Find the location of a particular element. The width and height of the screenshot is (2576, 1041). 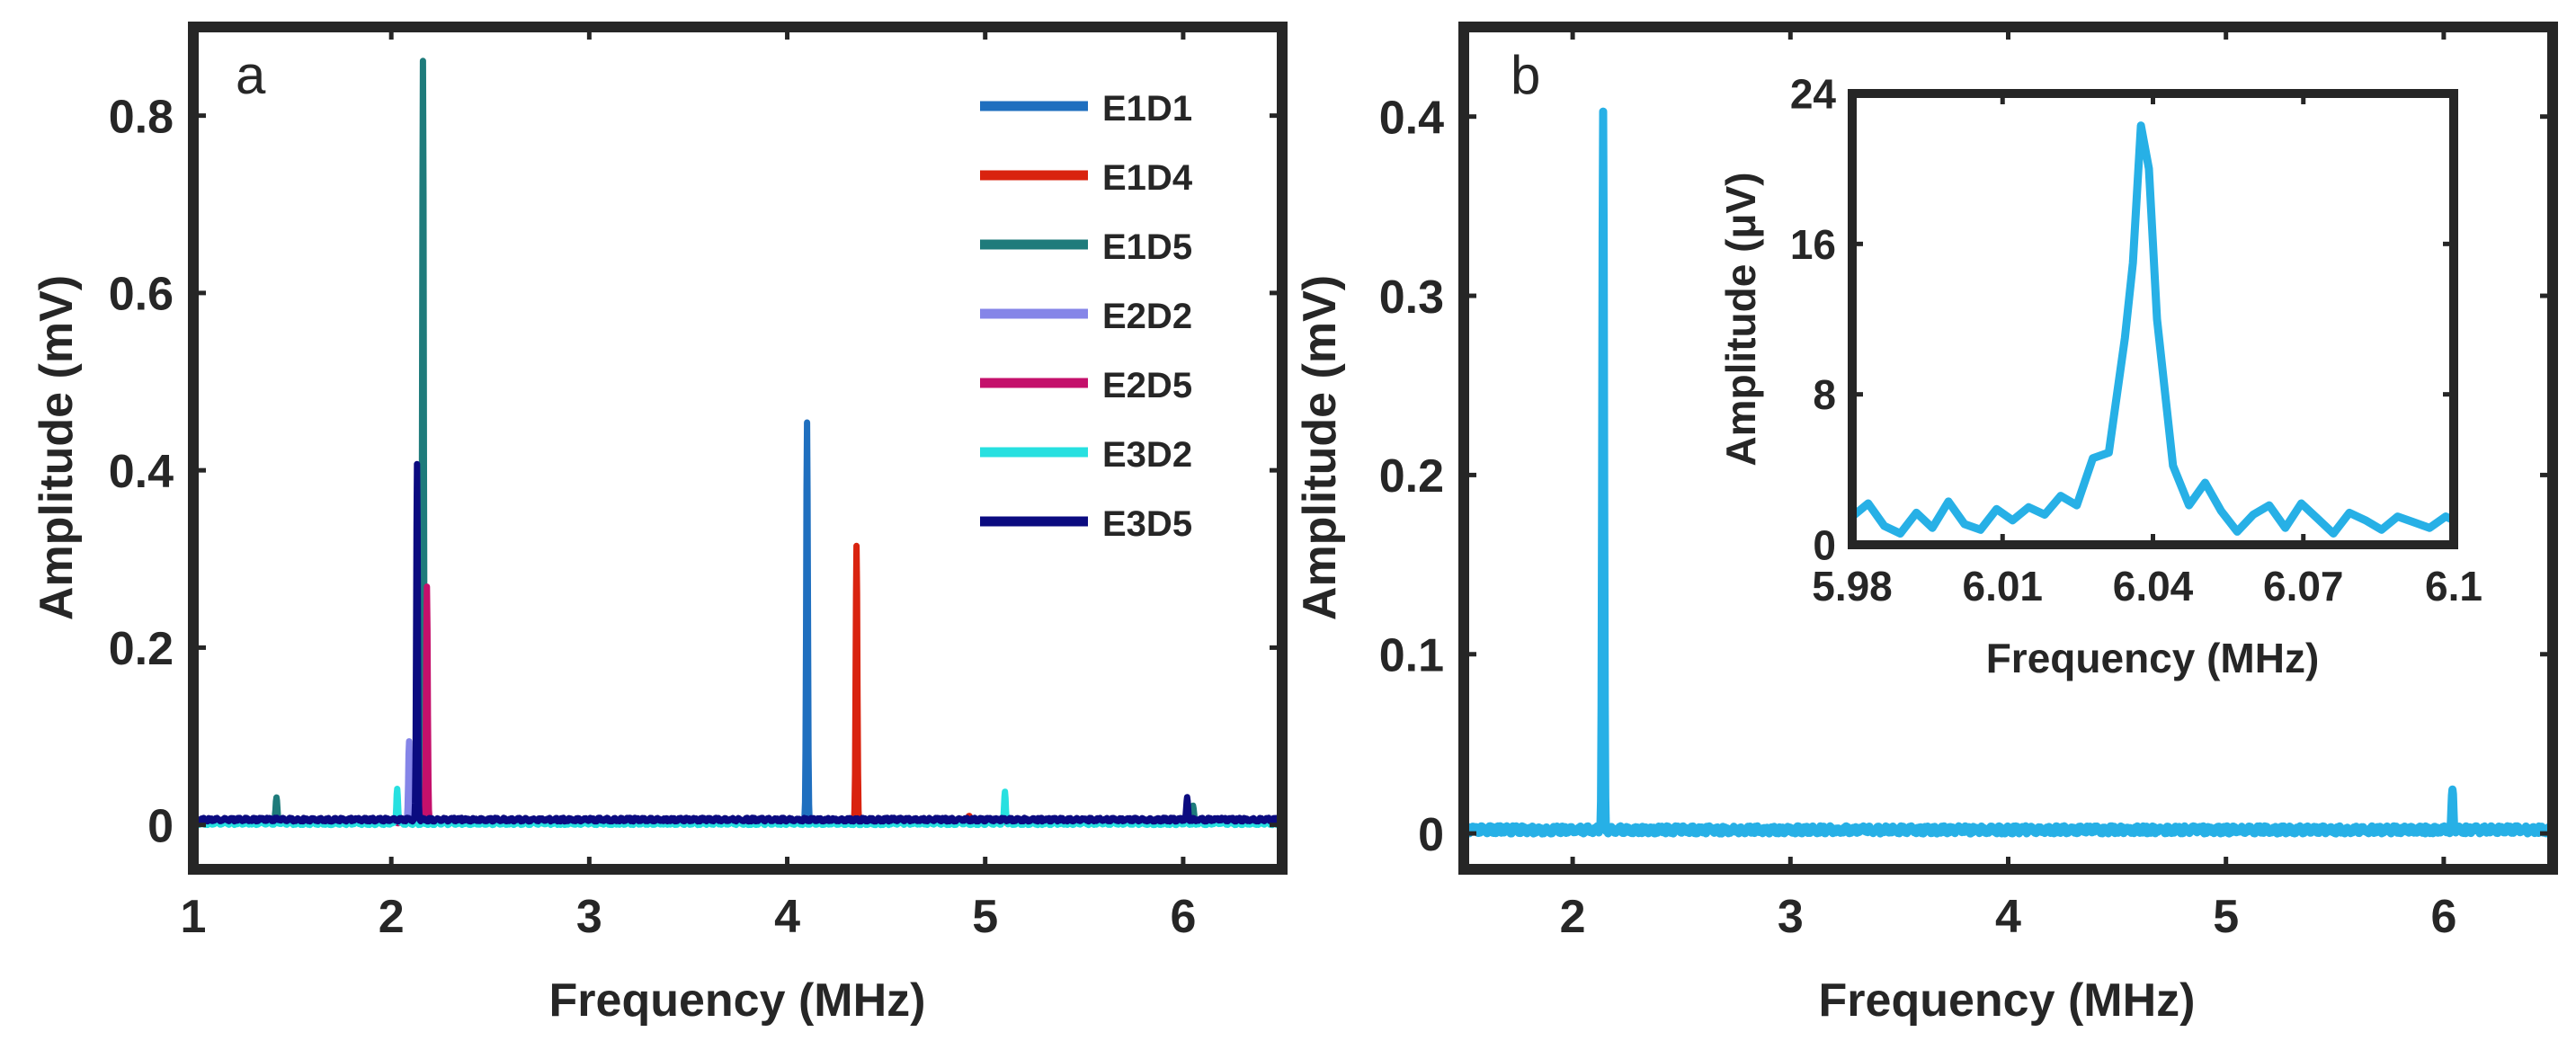

inset-y-axis-label: Amplitude (μV) is located at coordinates (1741, 319).